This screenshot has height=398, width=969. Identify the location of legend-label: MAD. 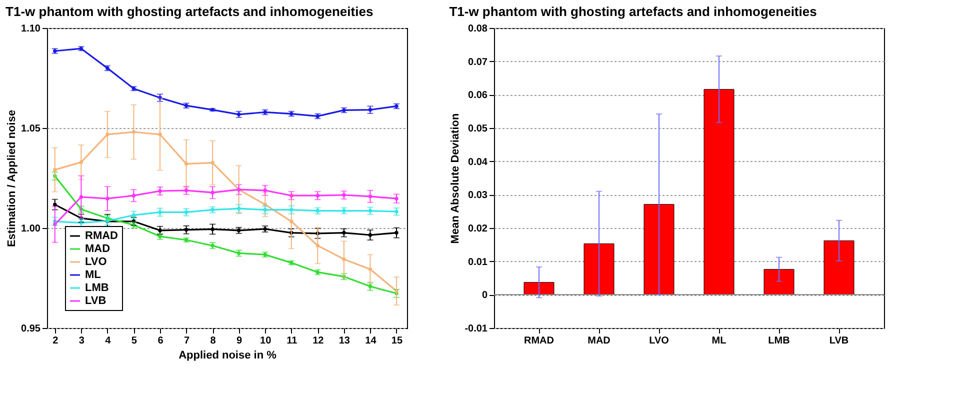
(97, 249).